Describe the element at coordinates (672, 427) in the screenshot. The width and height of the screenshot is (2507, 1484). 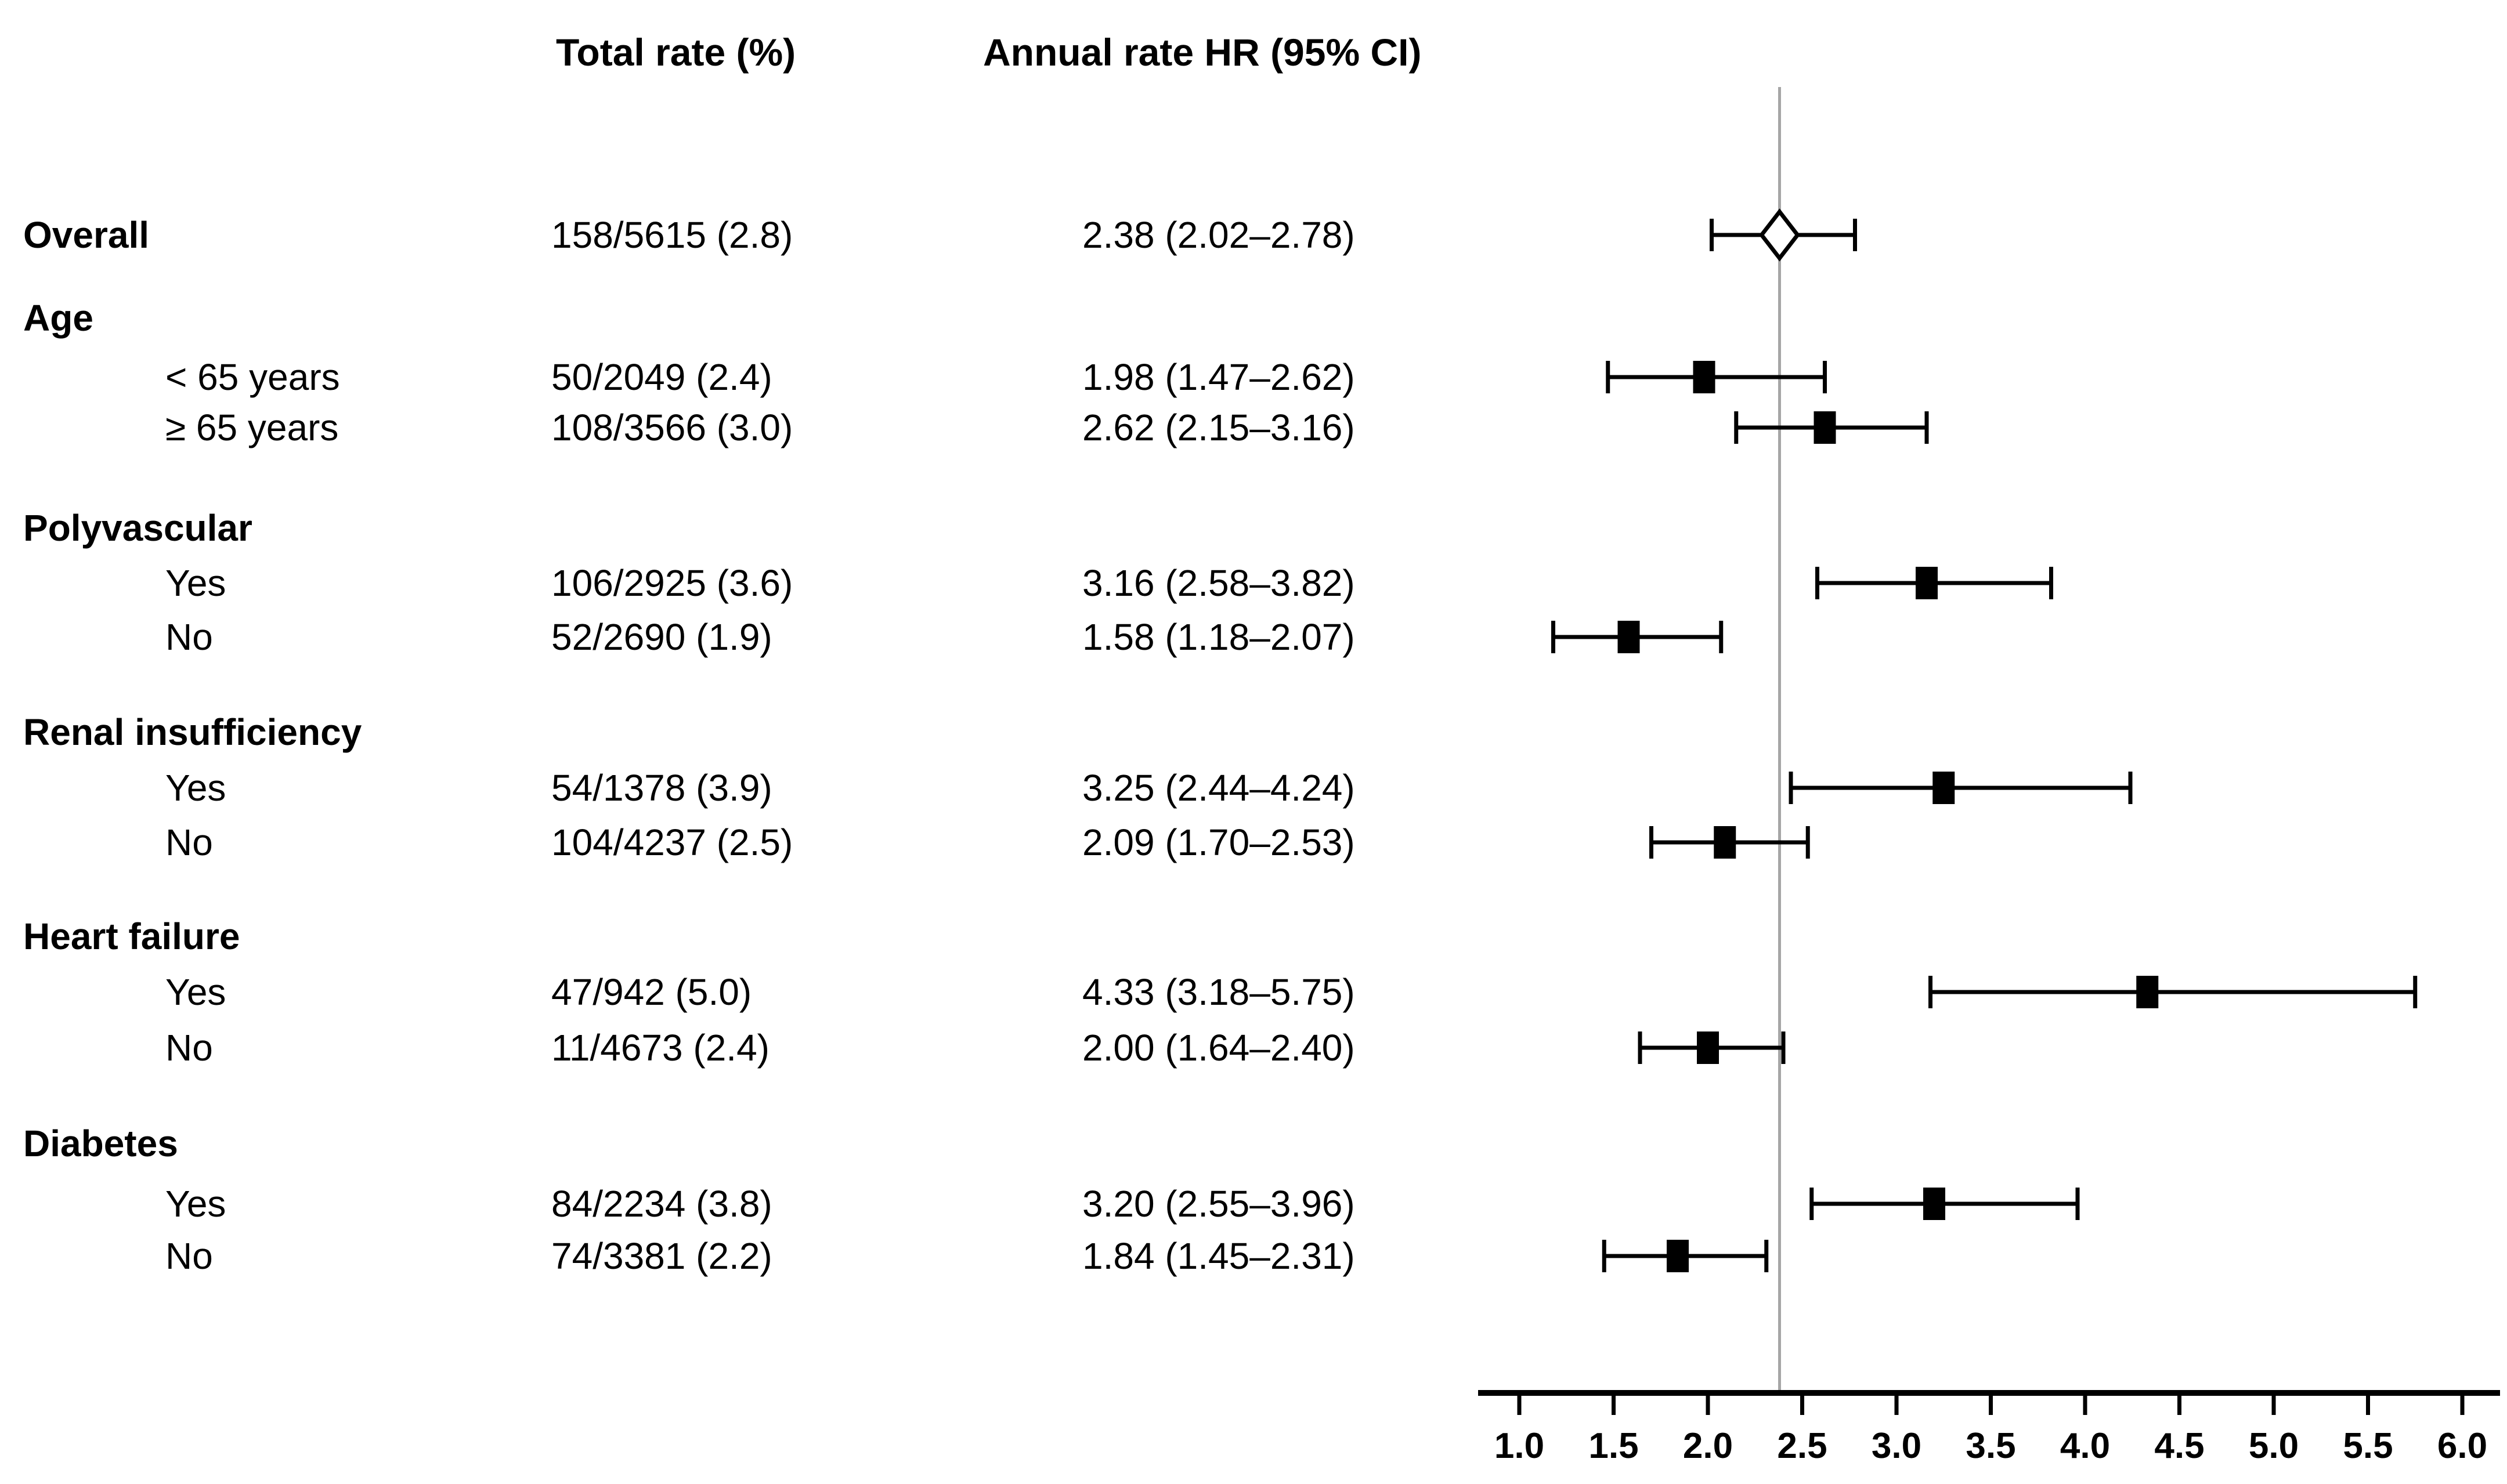
I see `total-rate-value: 108/3566 (3.0)` at that location.